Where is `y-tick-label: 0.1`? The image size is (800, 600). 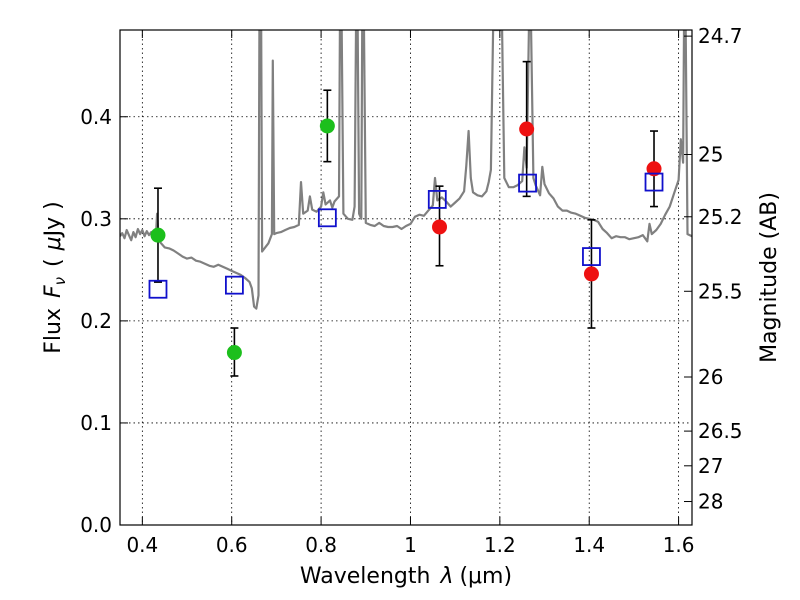
y-tick-label: 0.1 is located at coordinates (96, 423).